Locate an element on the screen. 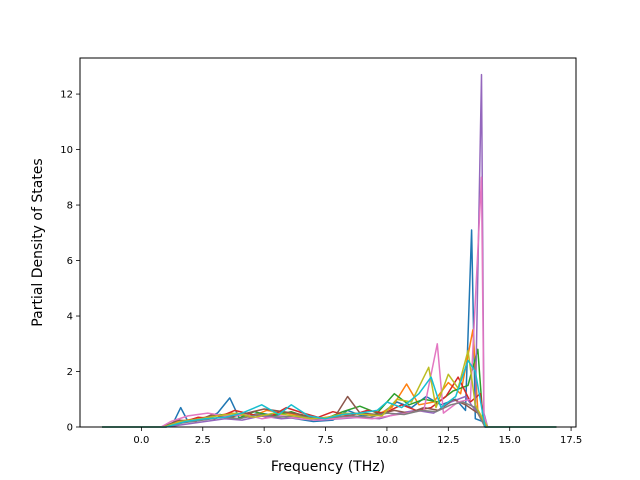  y-axis-label: Partial Density of States is located at coordinates (38, 242).